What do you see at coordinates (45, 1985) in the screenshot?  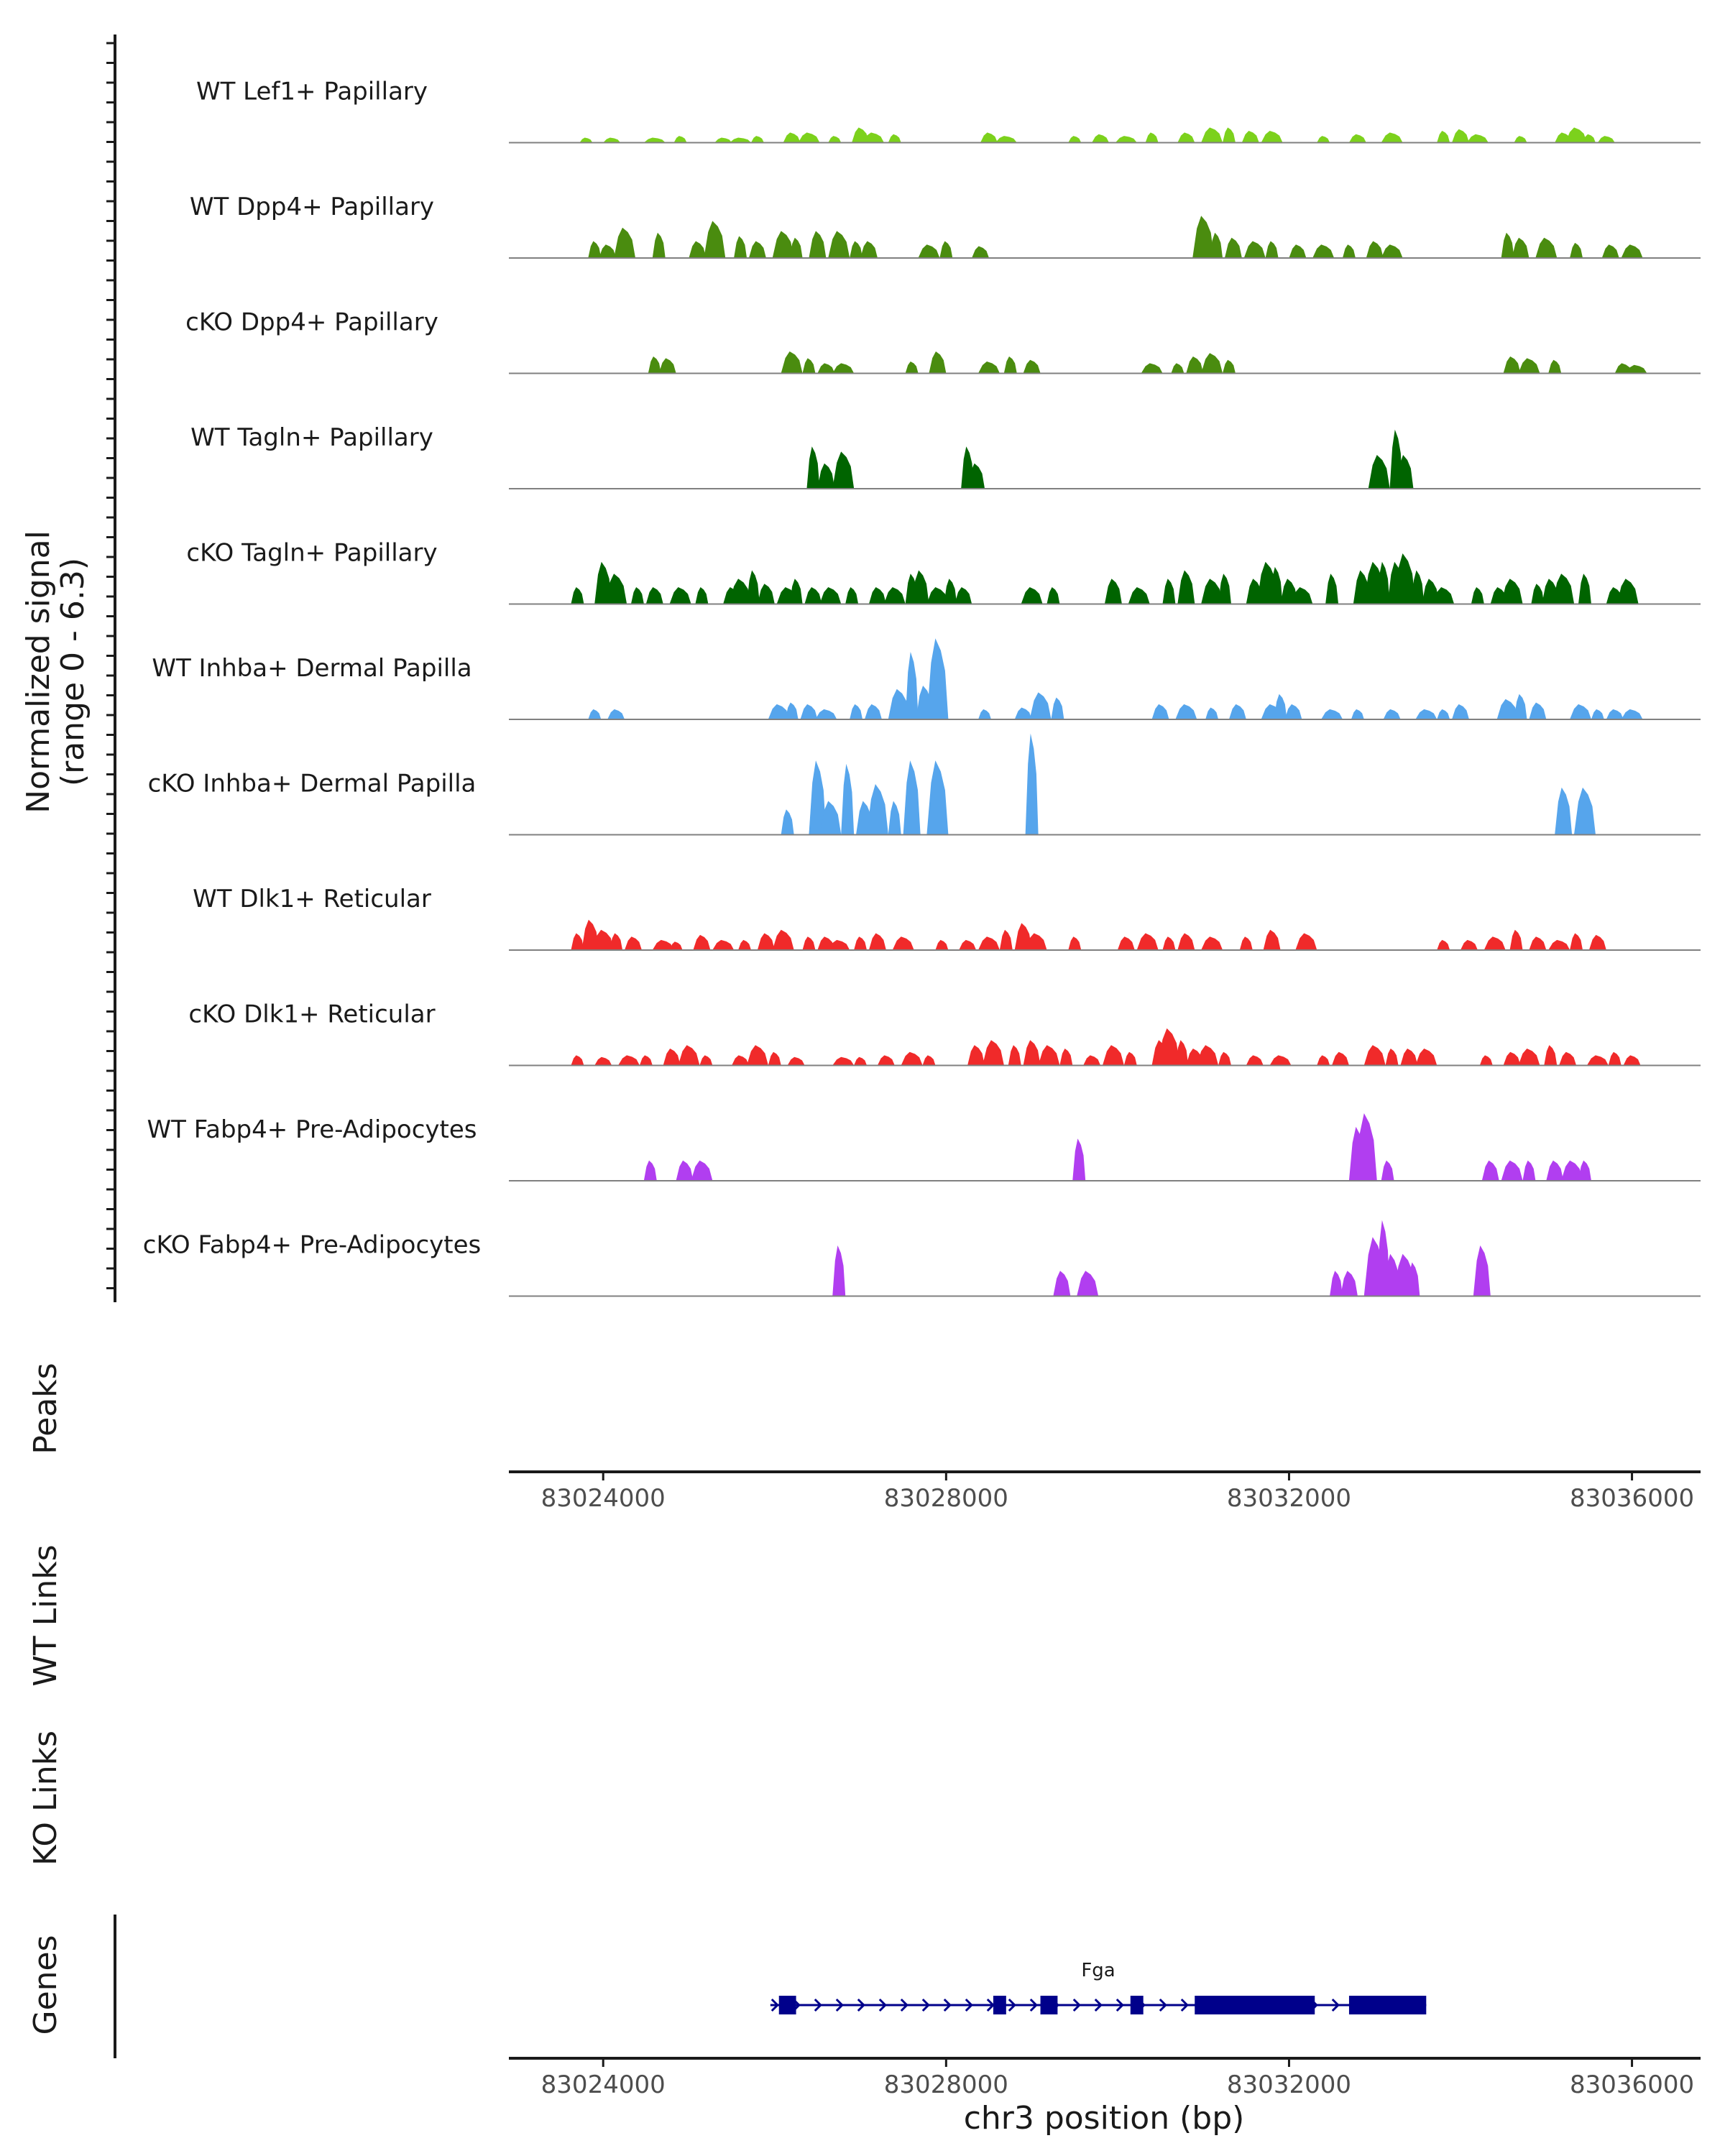 I see `genes-track-label: Genes` at bounding box center [45, 1985].